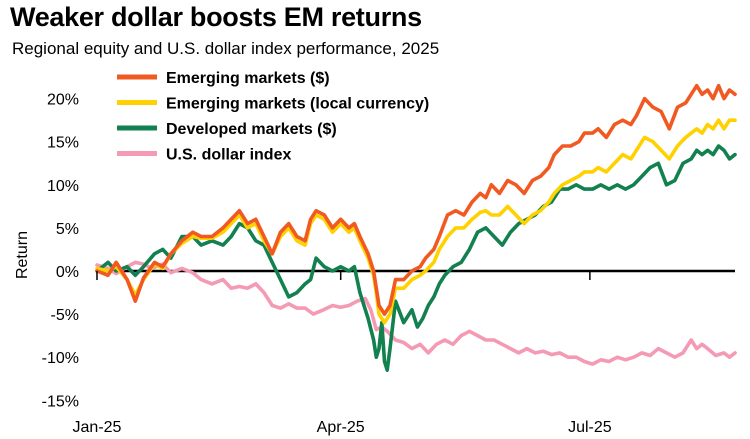  Describe the element at coordinates (60, 358) in the screenshot. I see `y-tick-label: -10%` at that location.